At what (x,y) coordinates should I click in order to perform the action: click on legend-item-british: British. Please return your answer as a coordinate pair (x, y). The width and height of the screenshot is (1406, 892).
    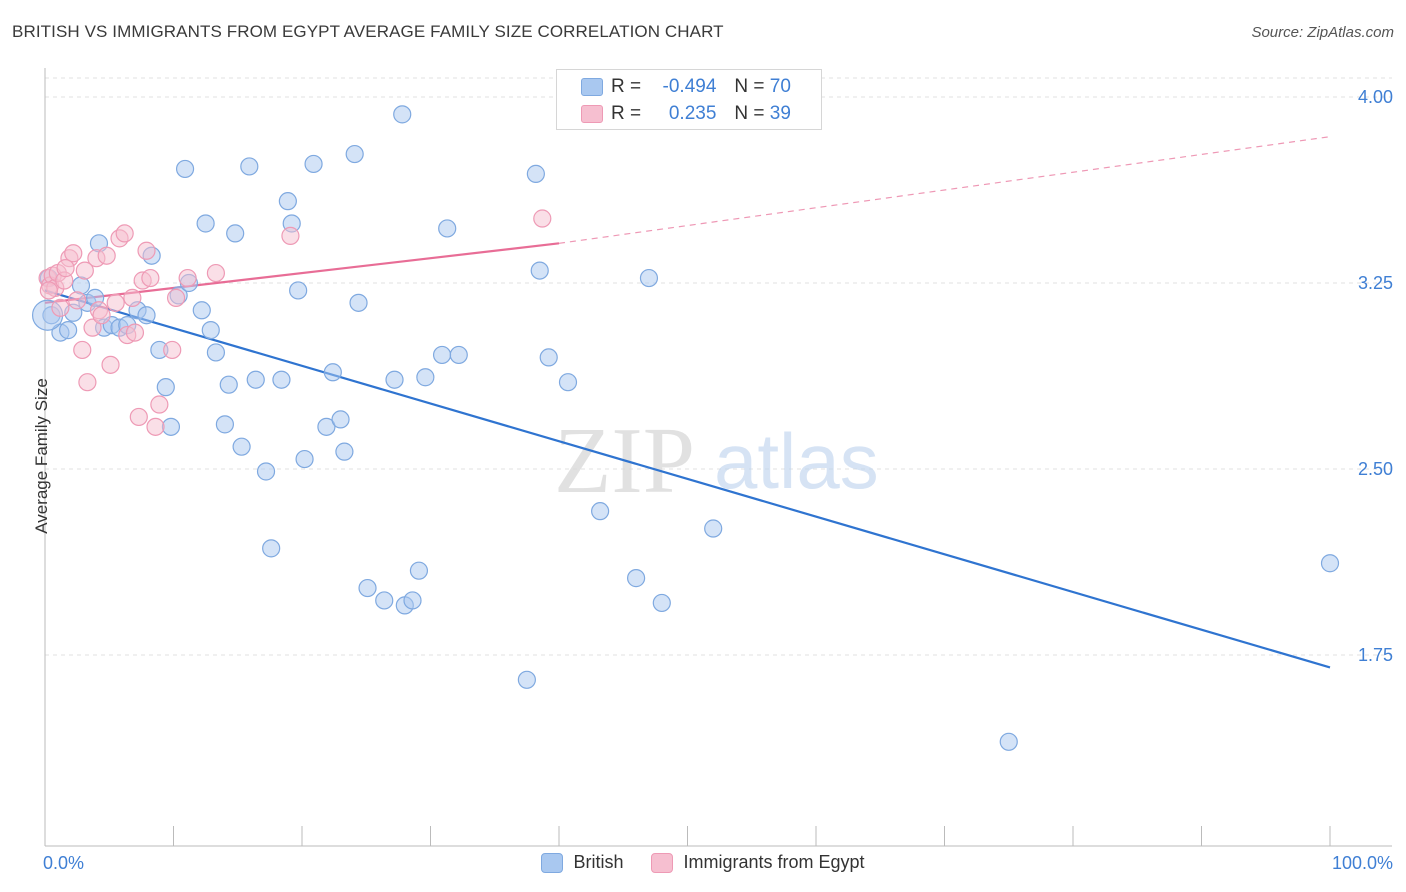
    Looking at the image, I should click on (582, 862).